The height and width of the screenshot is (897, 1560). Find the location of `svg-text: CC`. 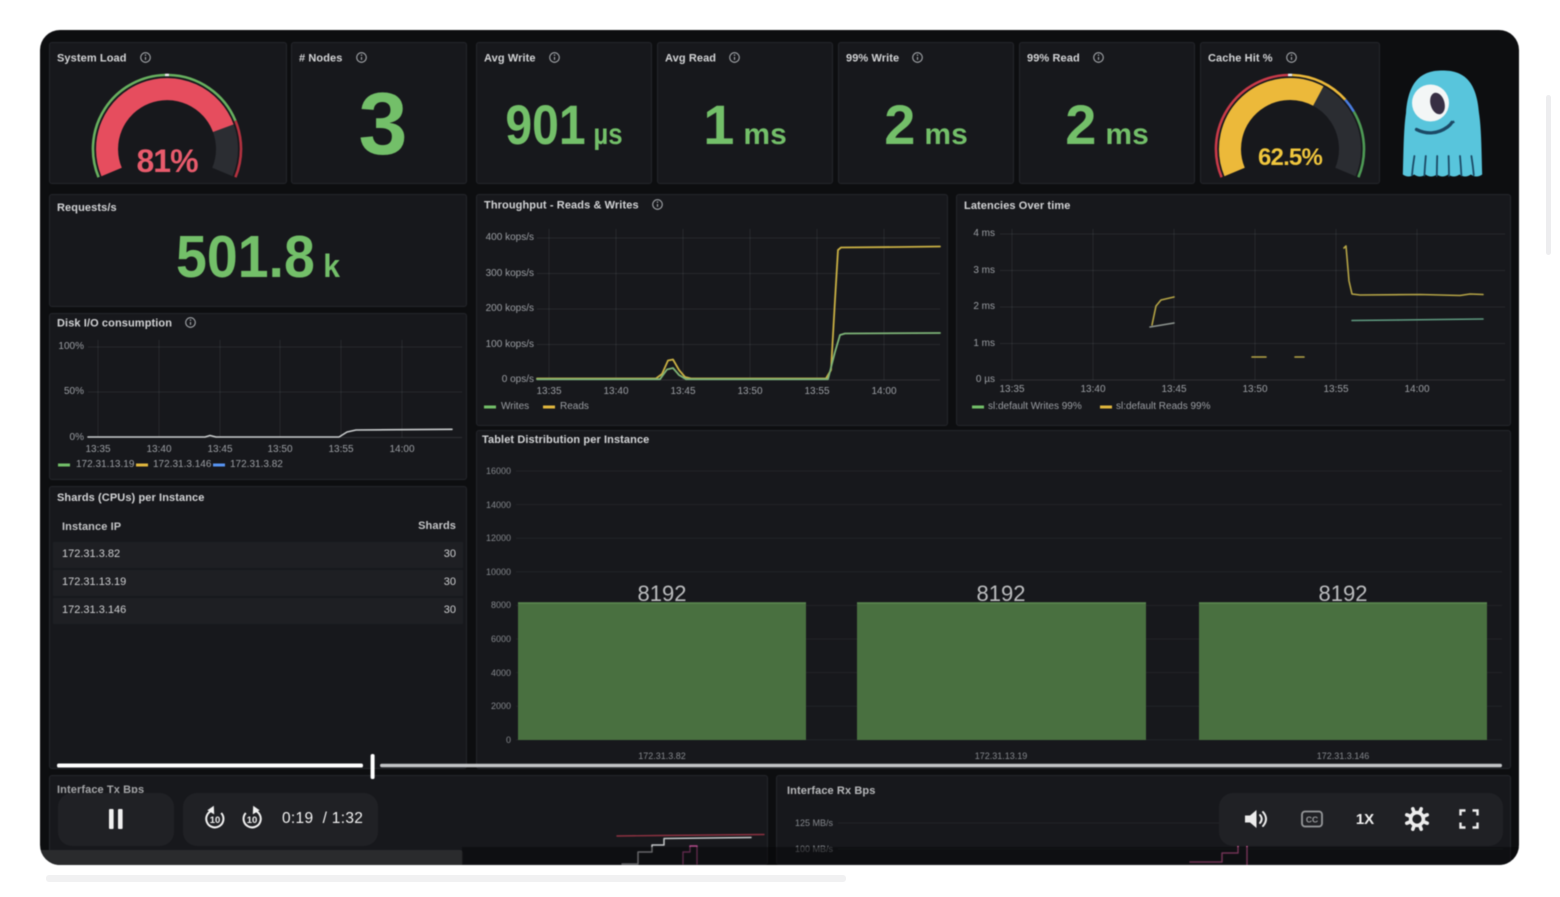

svg-text: CC is located at coordinates (1312, 820).